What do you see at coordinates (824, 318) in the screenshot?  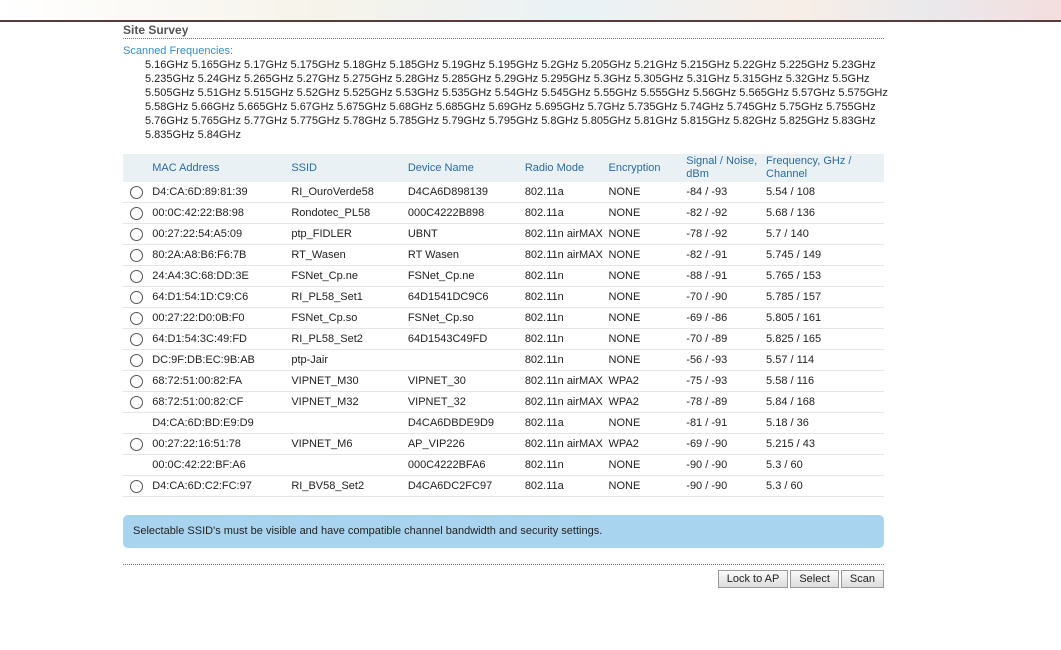 I see `table-cell: 5.805 / 161` at bounding box center [824, 318].